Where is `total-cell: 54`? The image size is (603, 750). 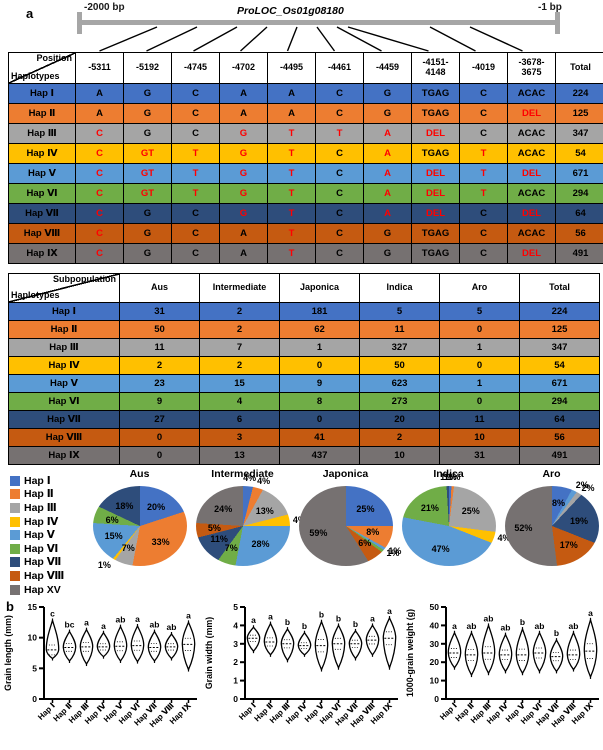 total-cell: 54 is located at coordinates (579, 153).